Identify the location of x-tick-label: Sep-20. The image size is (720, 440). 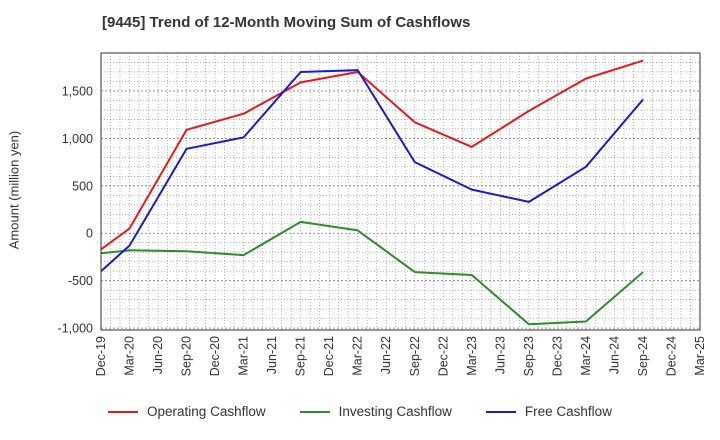
(187, 356).